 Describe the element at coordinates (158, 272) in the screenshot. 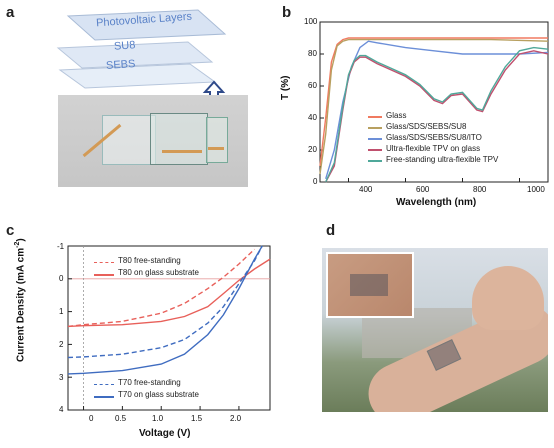

I see `legend-c-entry: T80 on glass substrate` at that location.